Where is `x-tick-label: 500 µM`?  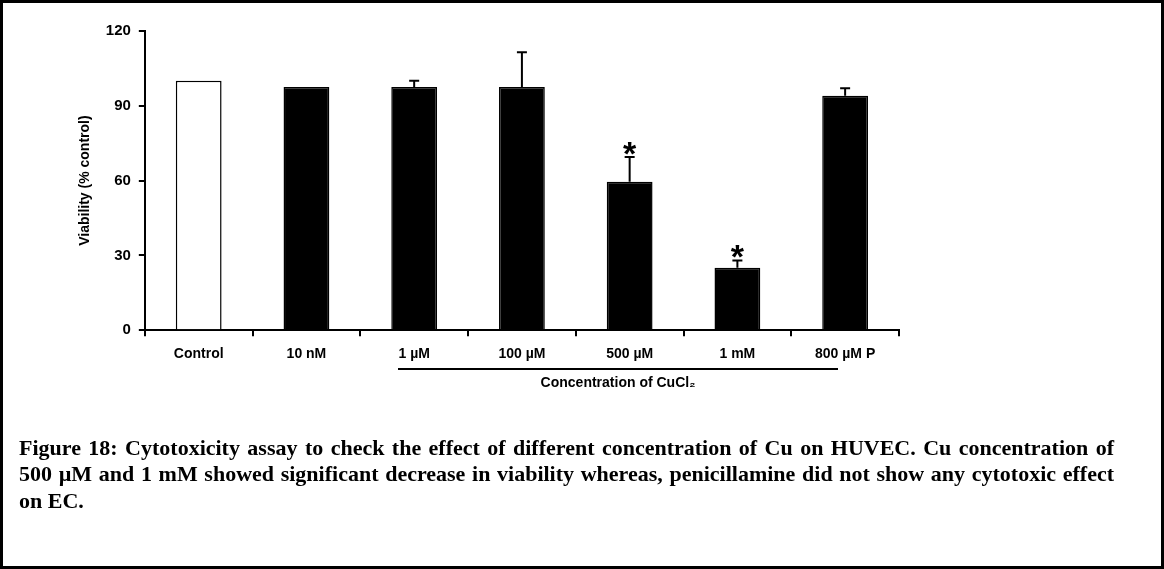
x-tick-label: 500 µM is located at coordinates (630, 353).